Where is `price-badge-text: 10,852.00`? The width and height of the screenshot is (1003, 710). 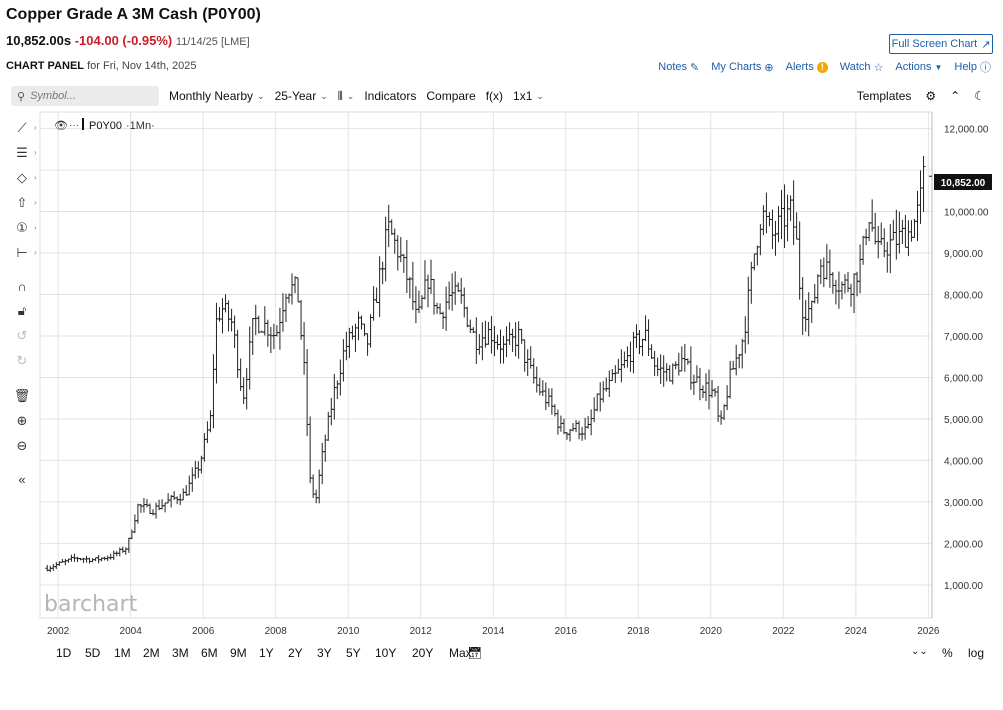 price-badge-text: 10,852.00 is located at coordinates (963, 183).